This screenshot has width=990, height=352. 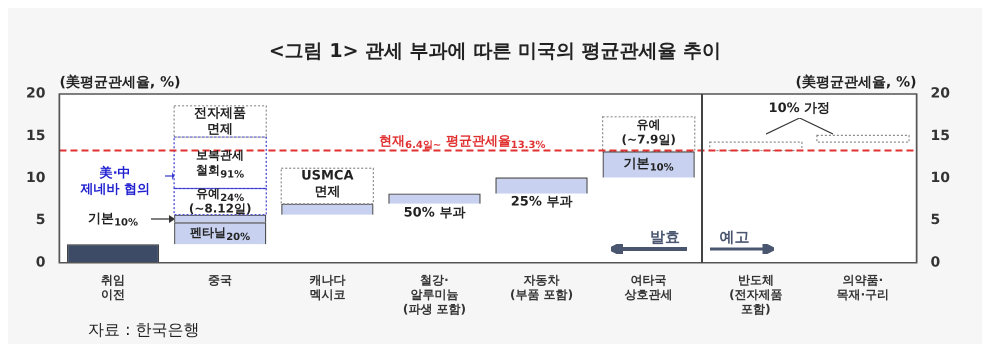 What do you see at coordinates (36, 94) in the screenshot?
I see `y-tick-label: 20` at bounding box center [36, 94].